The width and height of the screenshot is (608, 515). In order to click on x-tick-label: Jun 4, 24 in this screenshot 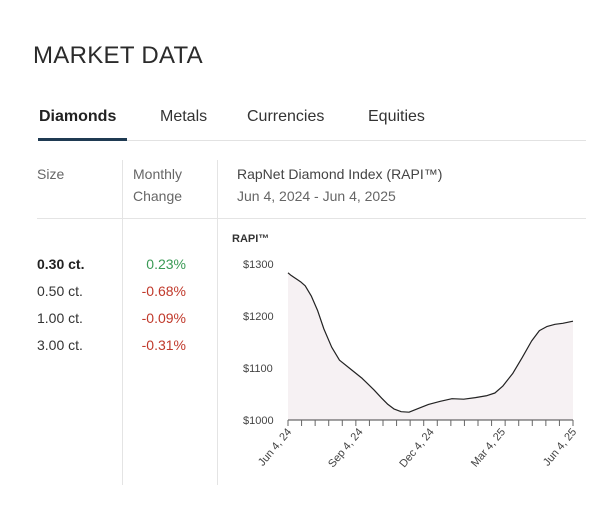, I will do `click(275, 447)`.